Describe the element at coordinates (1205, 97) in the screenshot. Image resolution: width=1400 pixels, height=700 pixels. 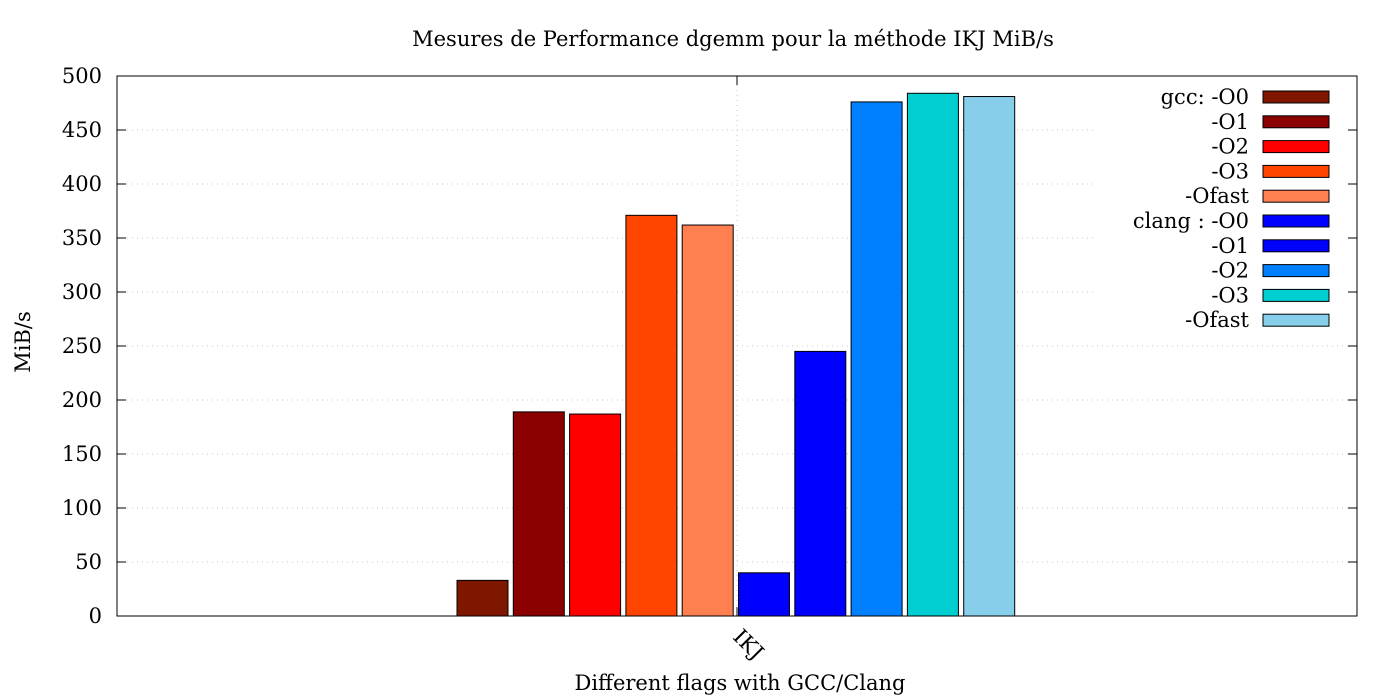
I see `legend-label: gcc: -O0` at that location.